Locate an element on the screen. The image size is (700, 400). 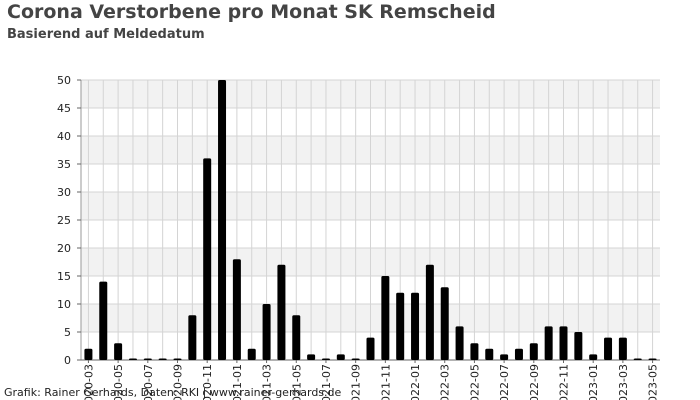
y-axis-ticks: 0 5 10 15 20 25 30 35 40 45 50 is located at coordinates (69, 220).